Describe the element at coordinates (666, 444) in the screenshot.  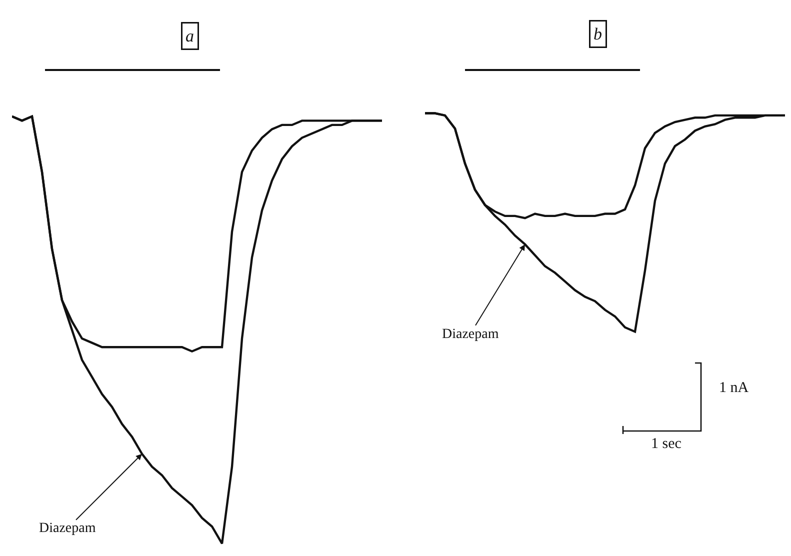
I see `text: 1 sec` at that location.